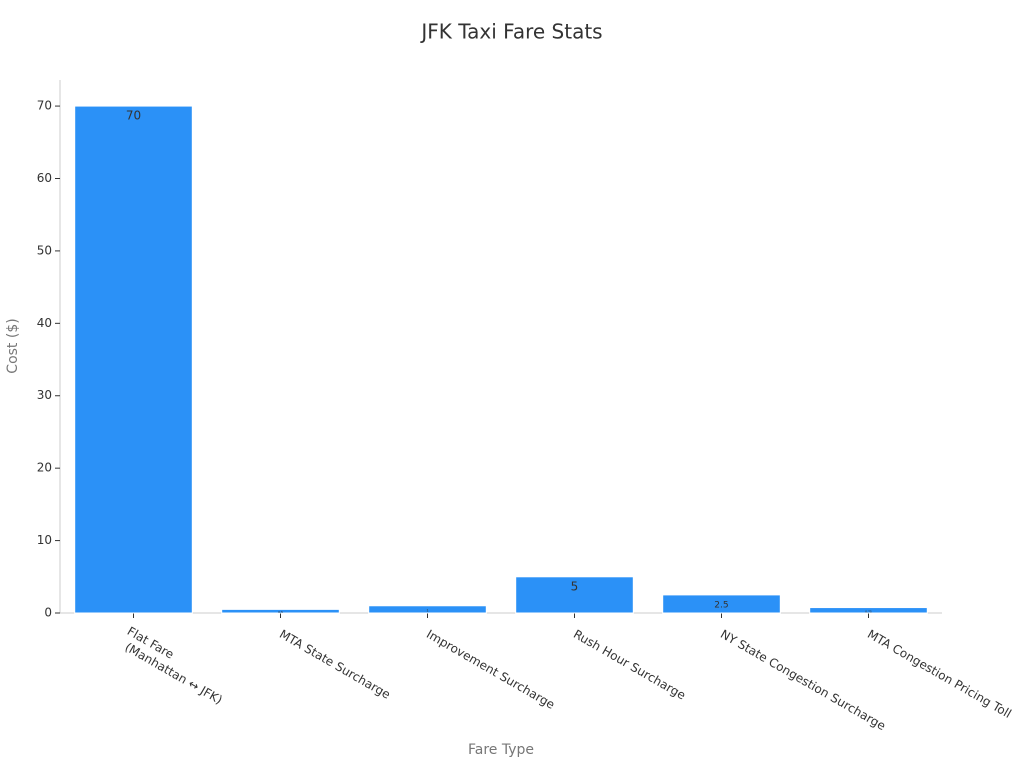 The image size is (1024, 768). I want to click on data-label: 2.5, so click(721, 605).